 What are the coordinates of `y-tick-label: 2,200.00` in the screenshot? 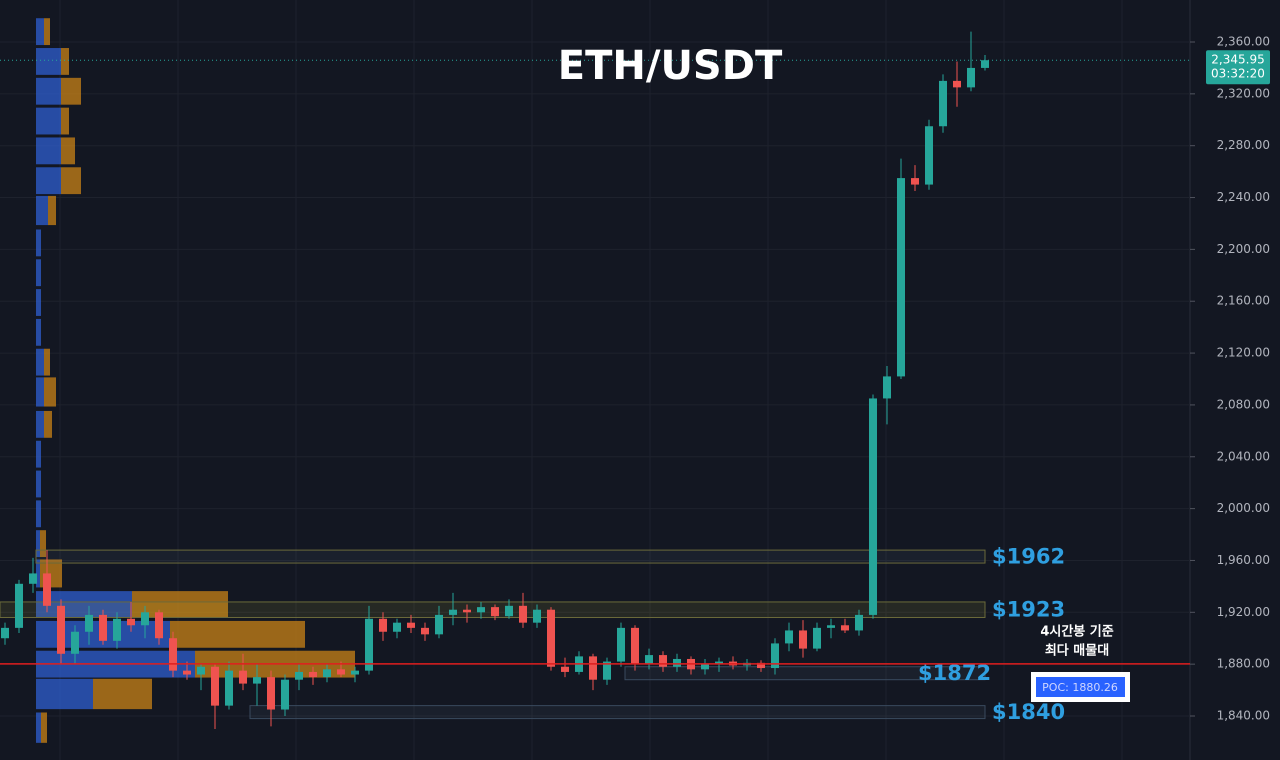 It's located at (1243, 249).